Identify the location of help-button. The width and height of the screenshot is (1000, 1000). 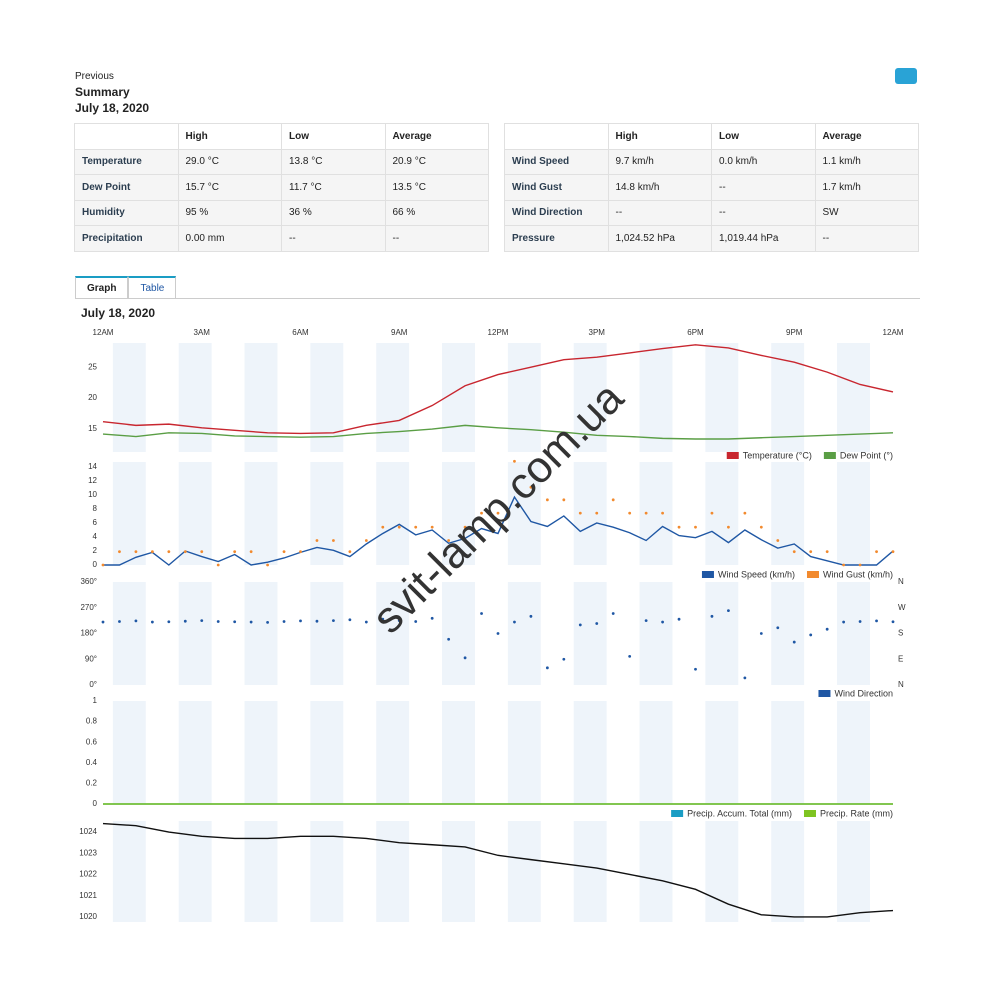
(906, 76).